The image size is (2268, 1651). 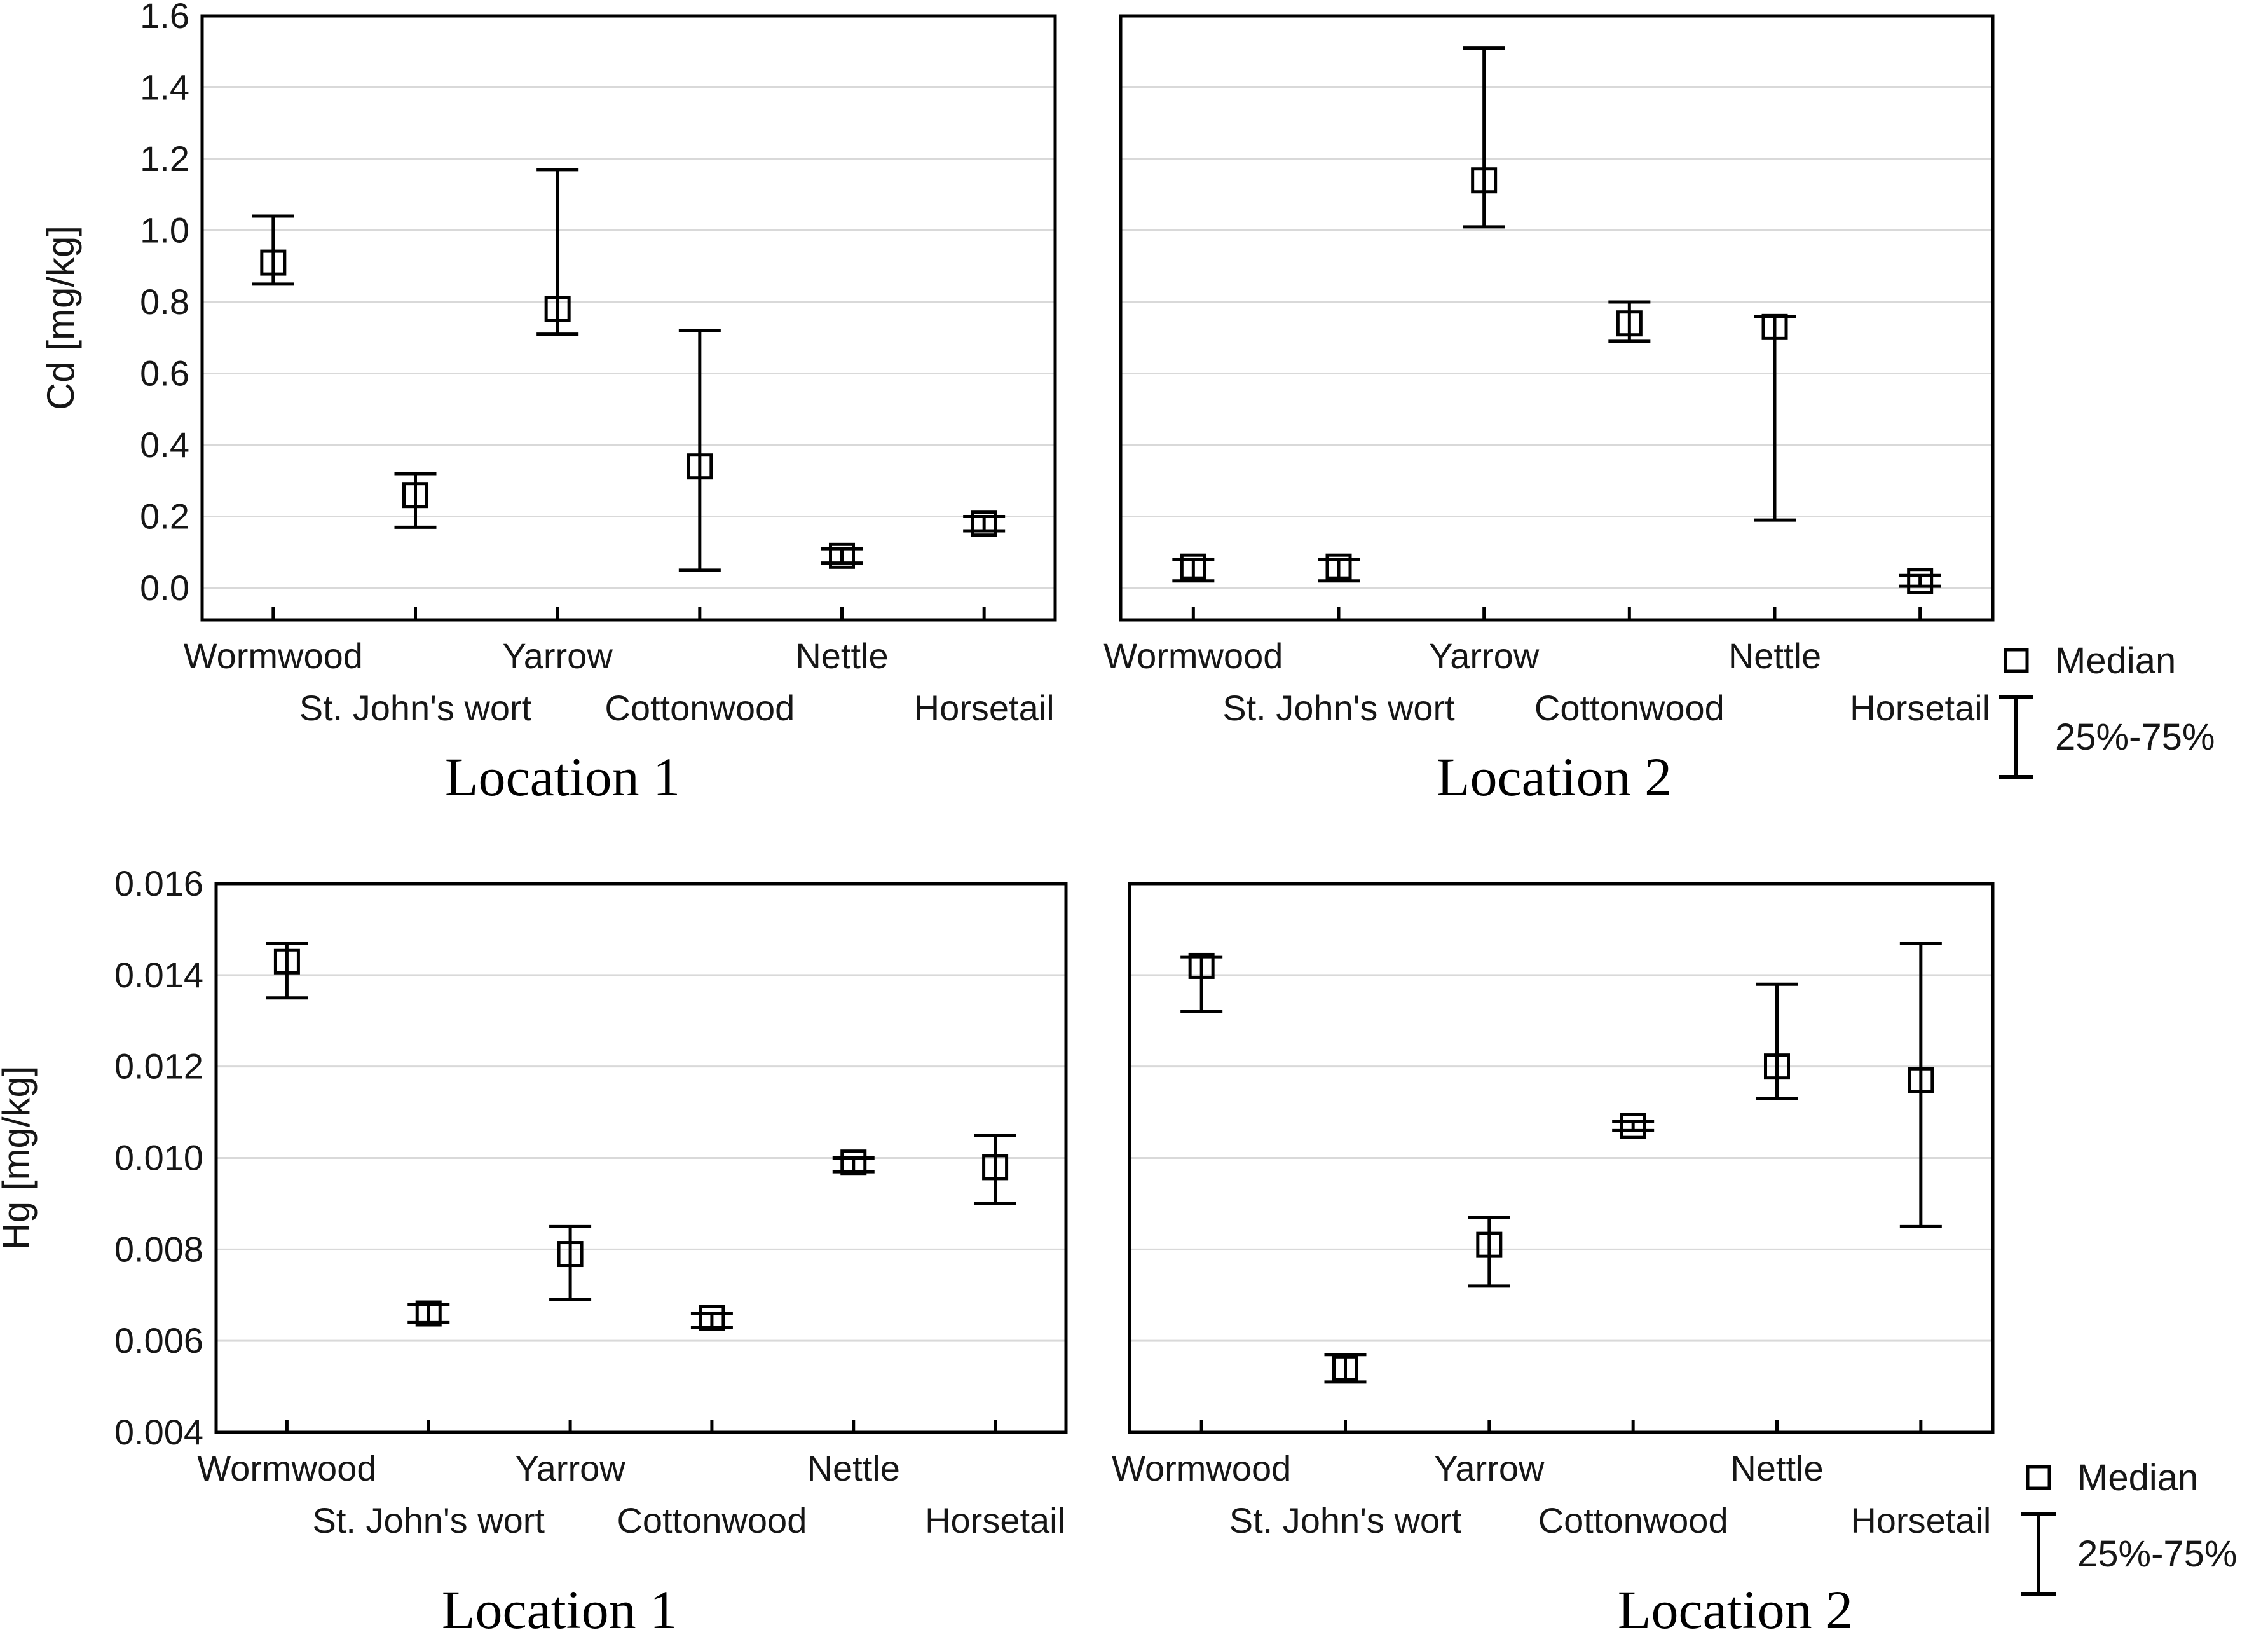 What do you see at coordinates (1554, 776) in the screenshot?
I see `panel-title-cd-location-2: Location 2` at bounding box center [1554, 776].